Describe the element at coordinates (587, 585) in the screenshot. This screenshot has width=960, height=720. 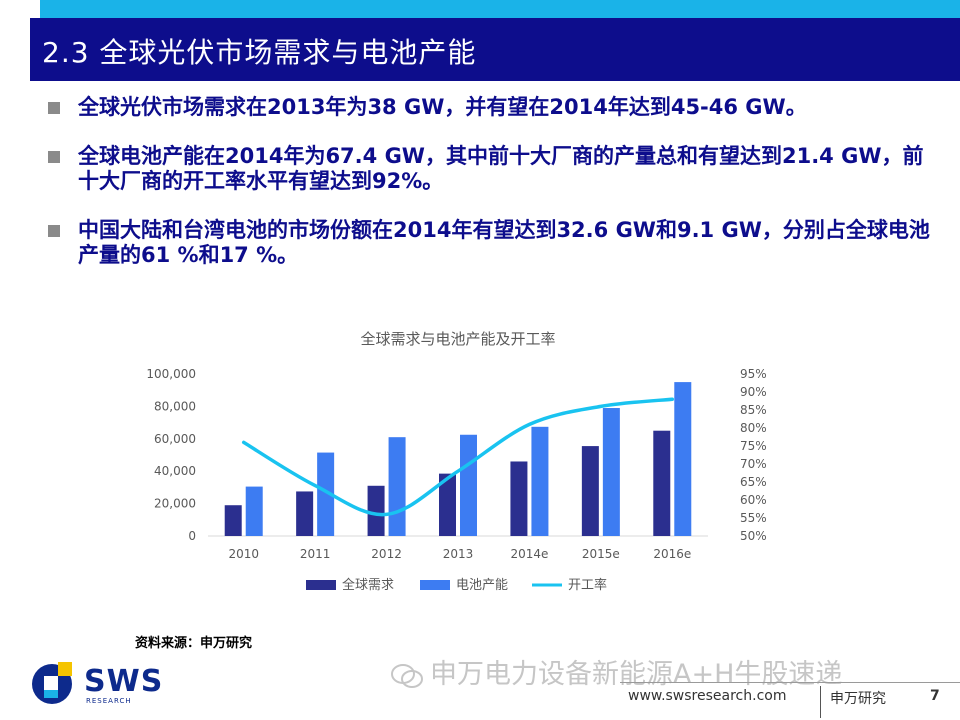
I see `legend-label-utilization: 开工率` at that location.